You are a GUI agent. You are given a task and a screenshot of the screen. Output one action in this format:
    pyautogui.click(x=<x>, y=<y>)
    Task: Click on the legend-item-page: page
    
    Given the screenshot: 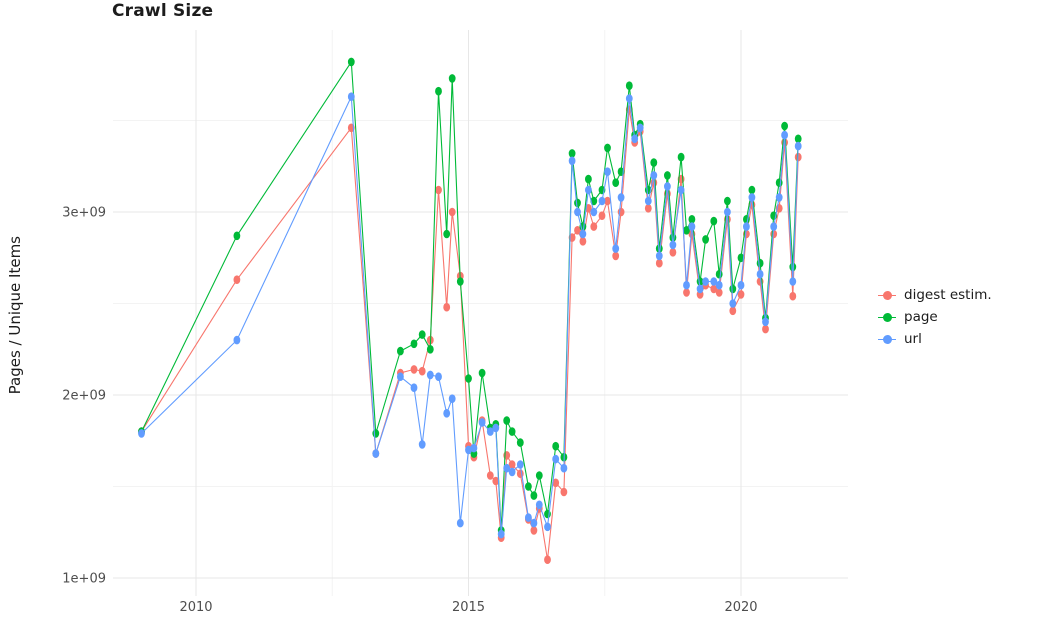 What is the action you would take?
    pyautogui.click(x=935, y=317)
    